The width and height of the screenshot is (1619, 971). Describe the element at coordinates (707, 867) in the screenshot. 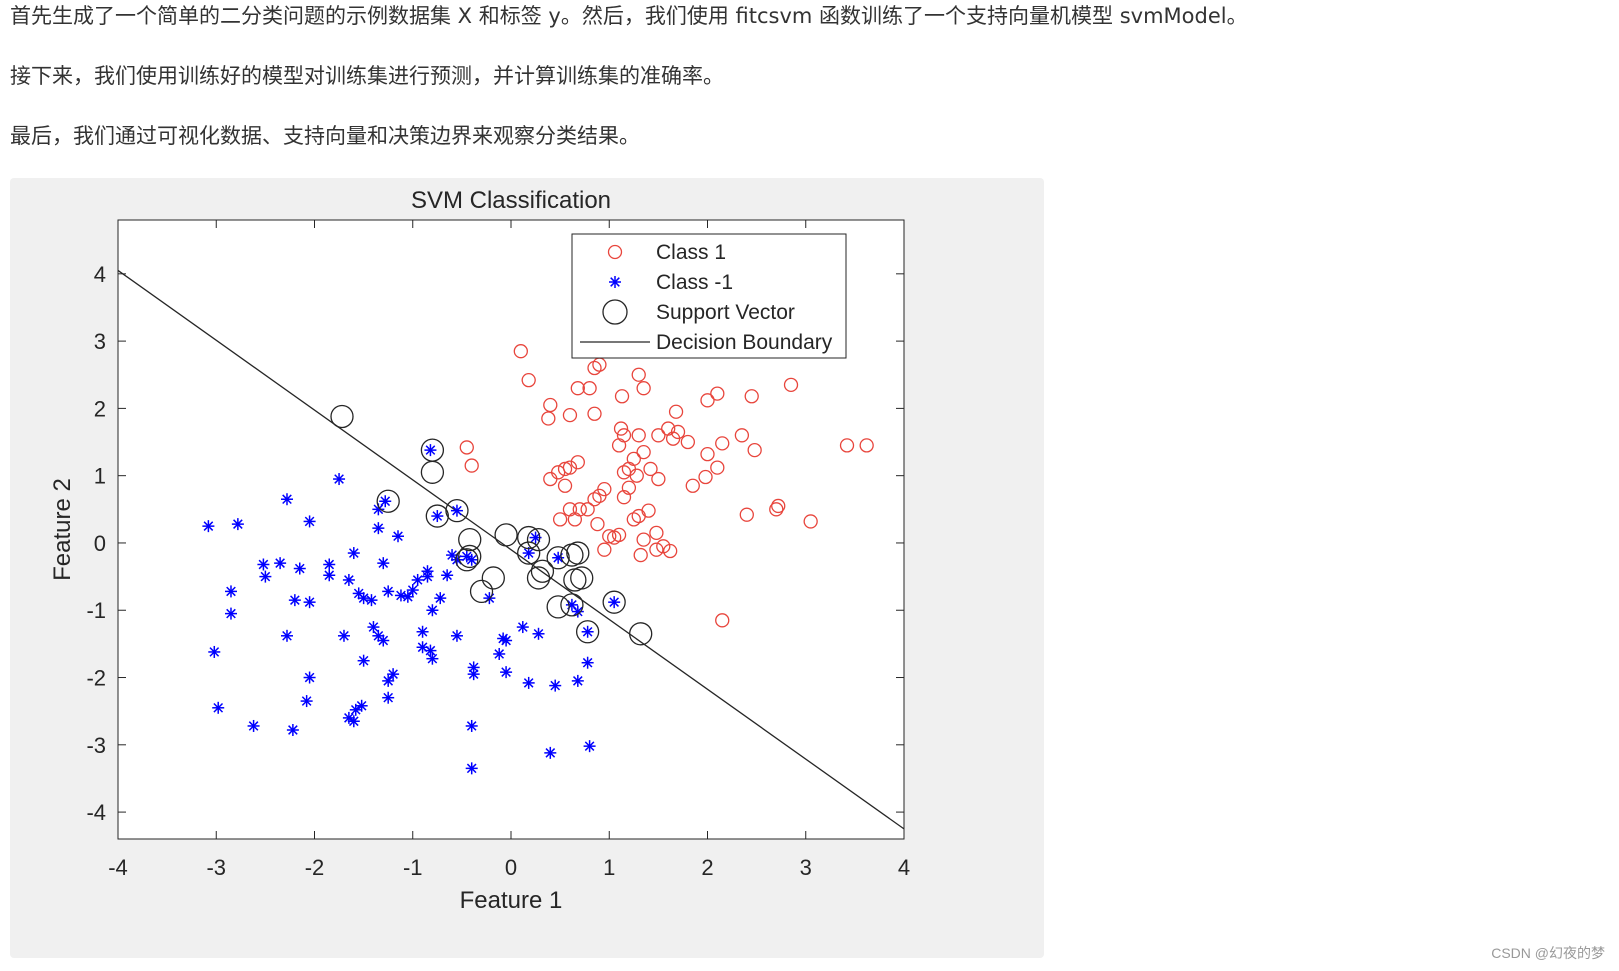

I see `x-tick-label: 2` at that location.